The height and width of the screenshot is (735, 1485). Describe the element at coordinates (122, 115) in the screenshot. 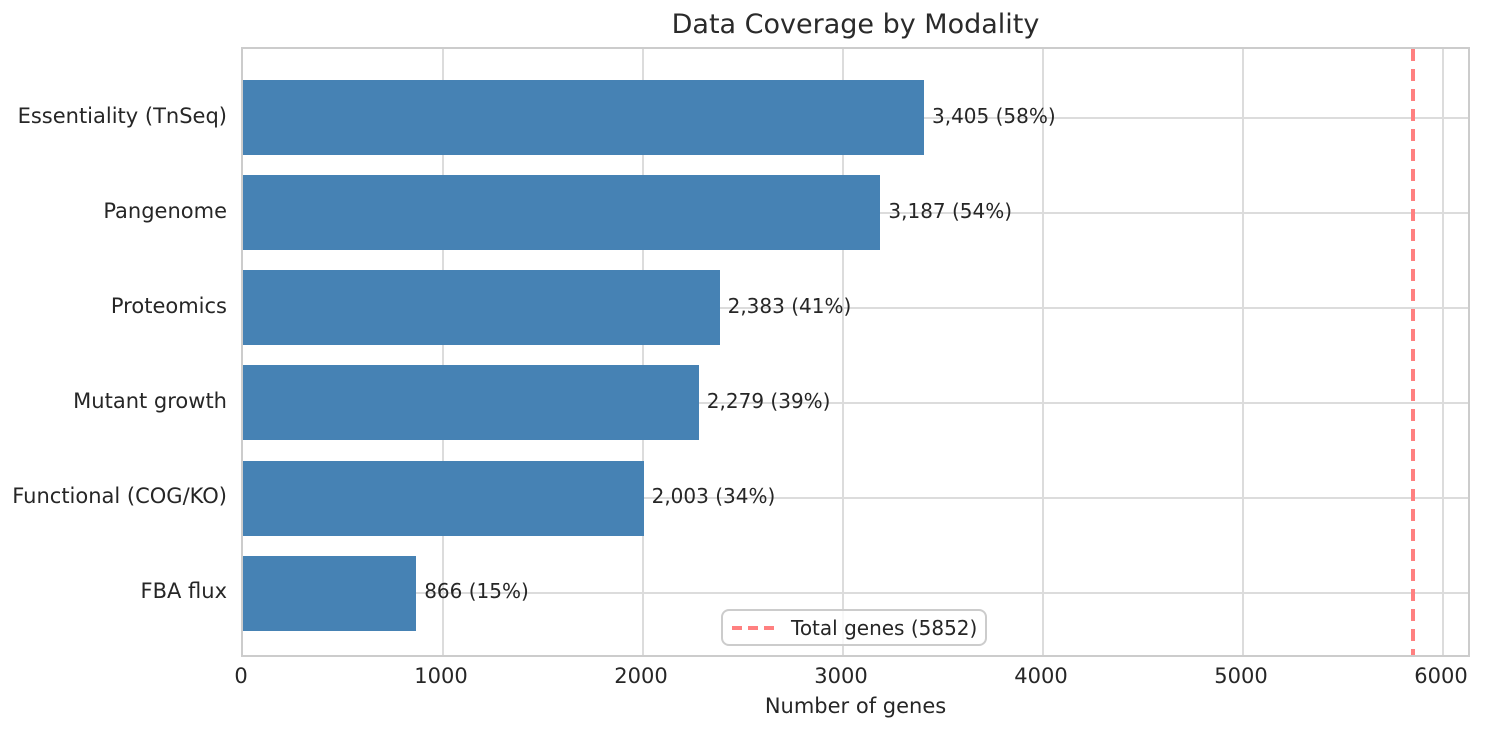

I see `y-tick-label: Essentiality (TnSeq)` at that location.